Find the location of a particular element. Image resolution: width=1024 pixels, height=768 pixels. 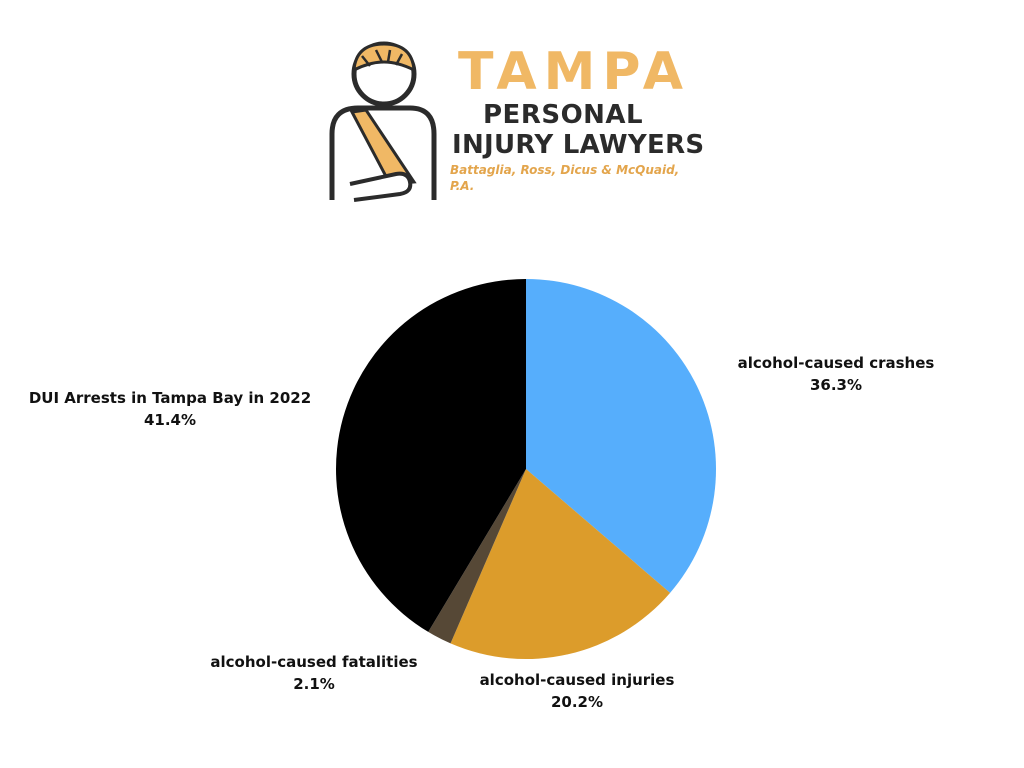

slice-label-text: alcohol-caused crashes is located at coordinates (836, 363).